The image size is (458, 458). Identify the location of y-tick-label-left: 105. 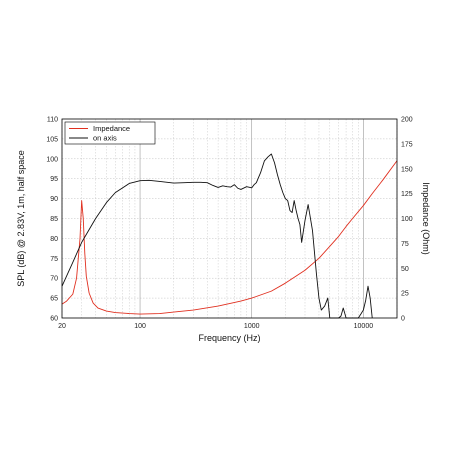
(52, 139).